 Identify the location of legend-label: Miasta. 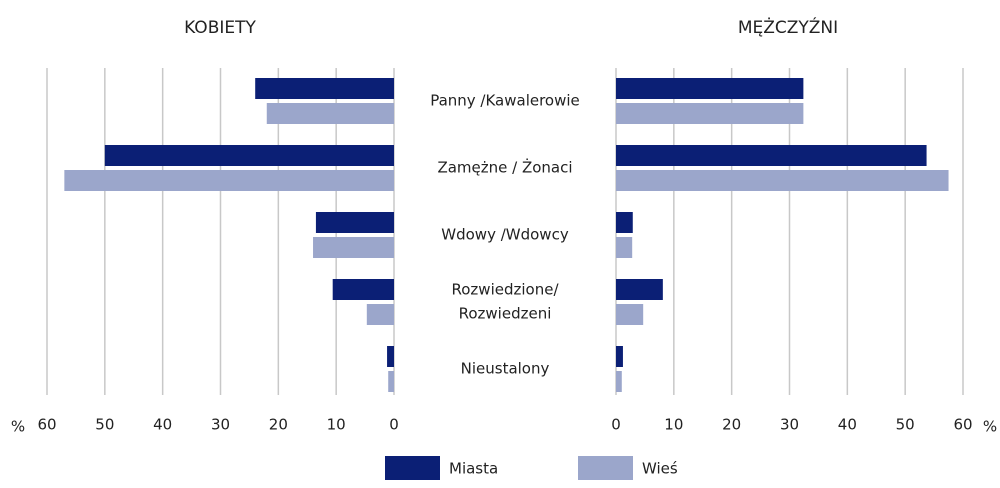
(473, 469).